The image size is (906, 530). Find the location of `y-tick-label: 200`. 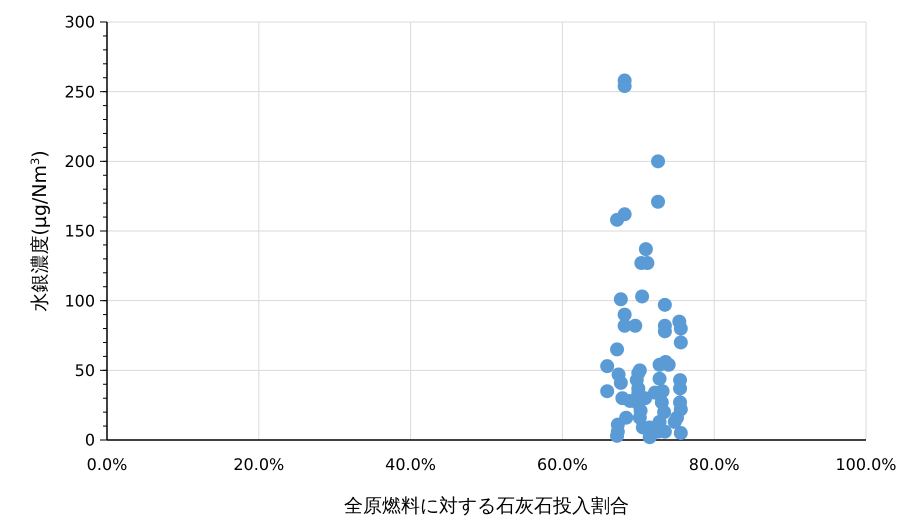

y-tick-label: 200 is located at coordinates (79, 161).